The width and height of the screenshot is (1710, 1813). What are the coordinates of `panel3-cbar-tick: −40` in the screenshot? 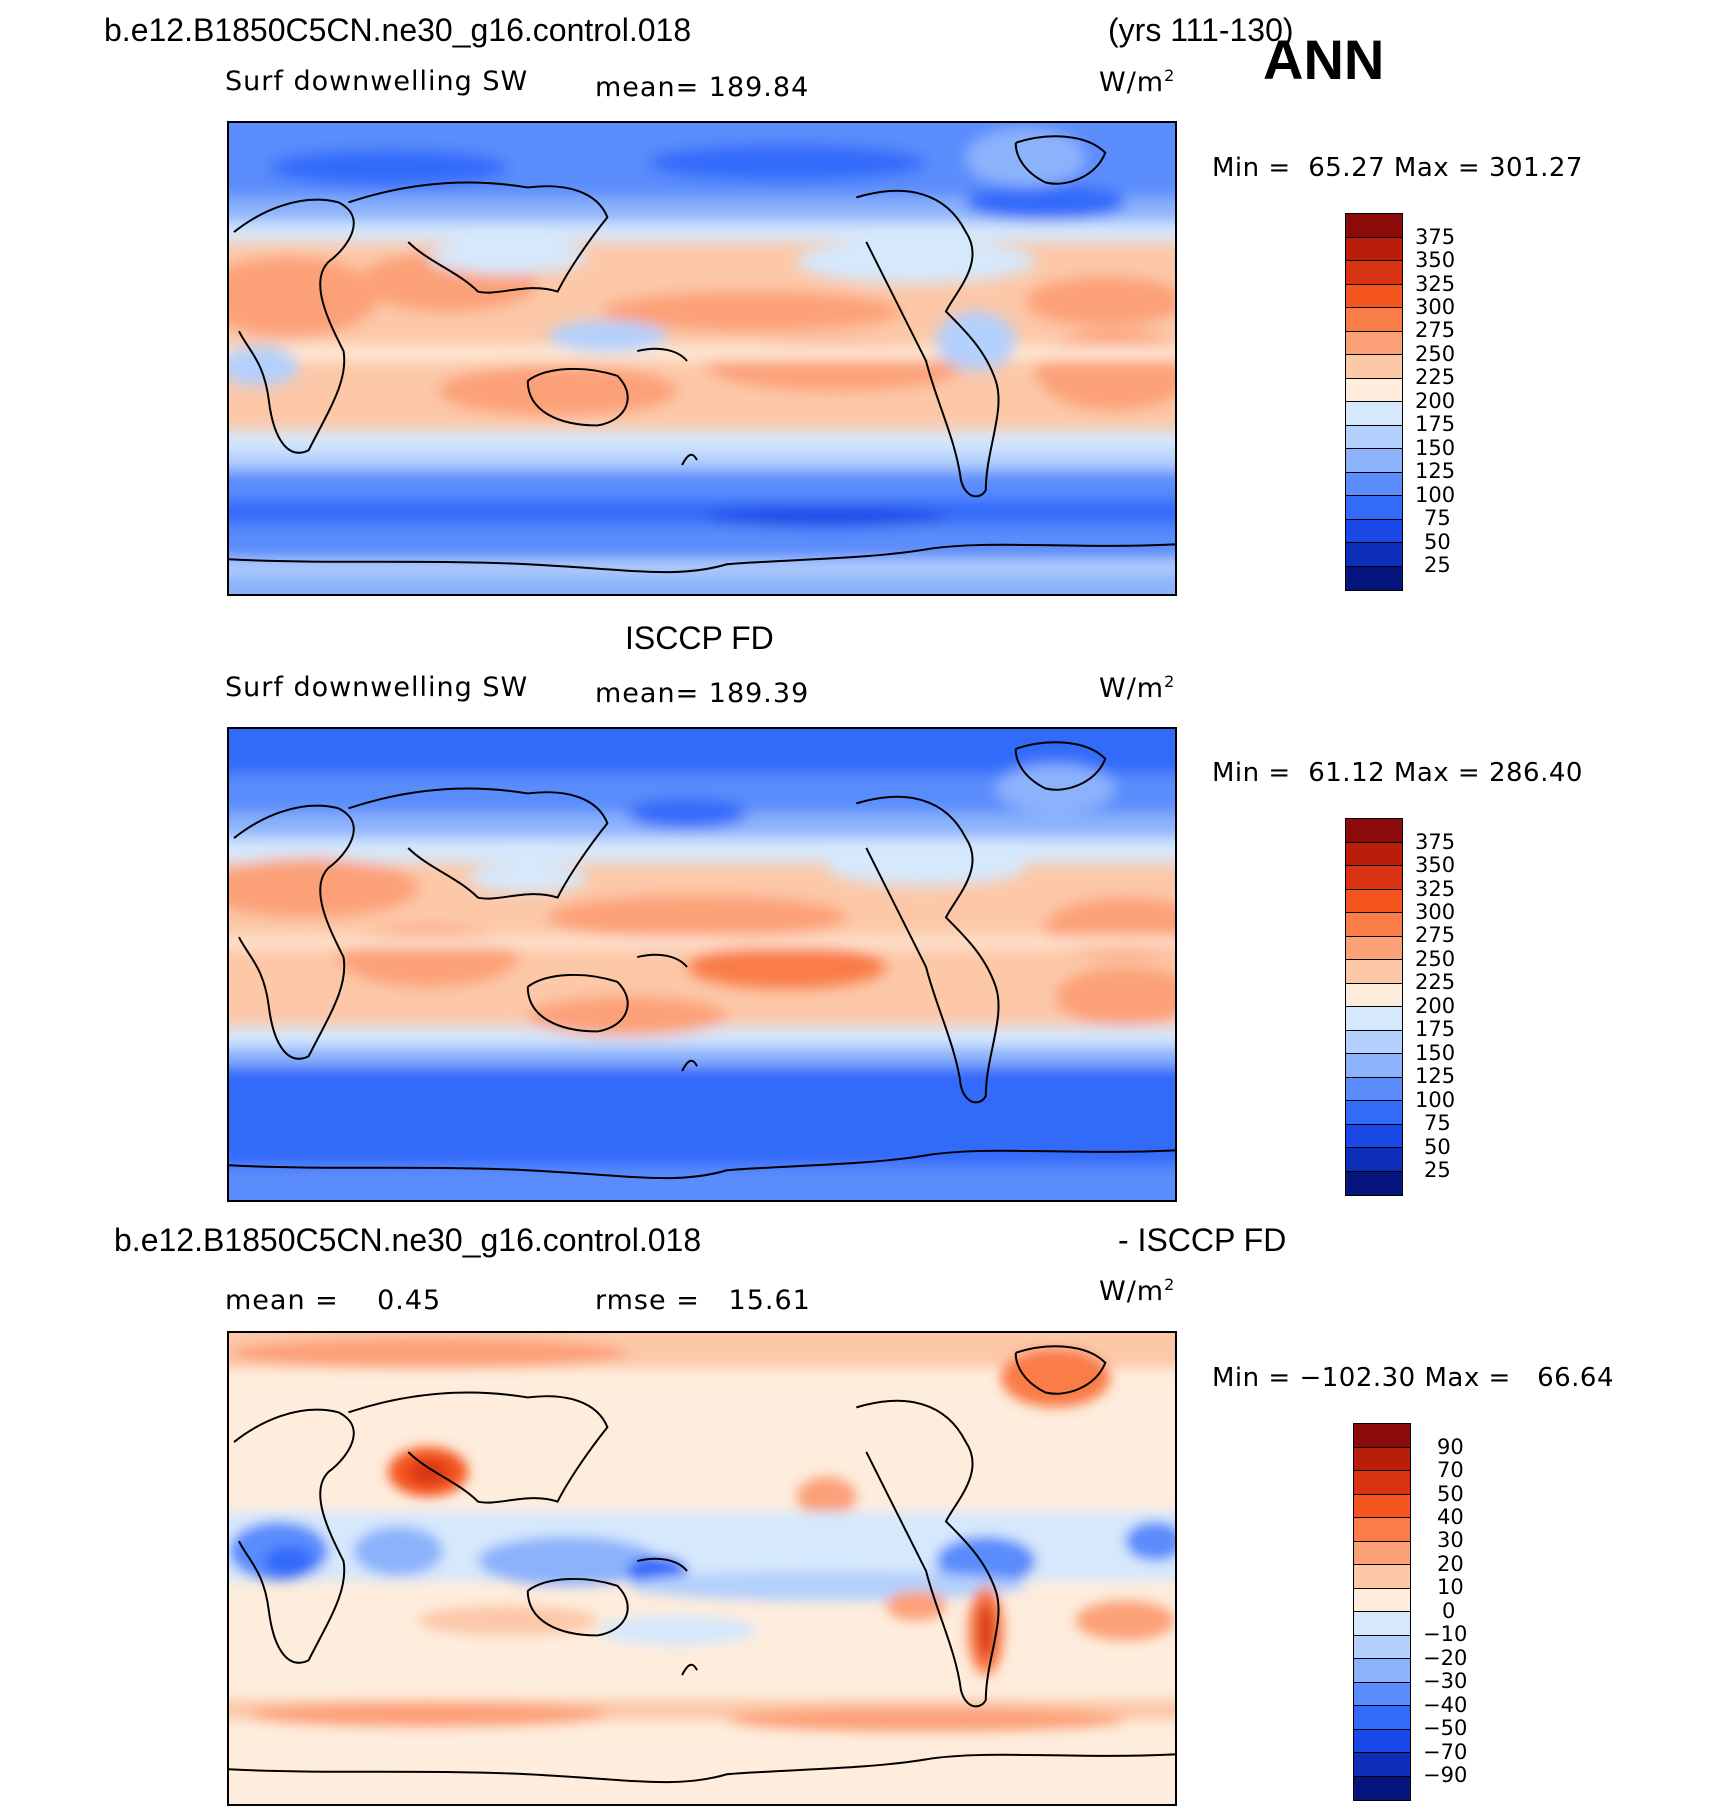 It's located at (1445, 1705).